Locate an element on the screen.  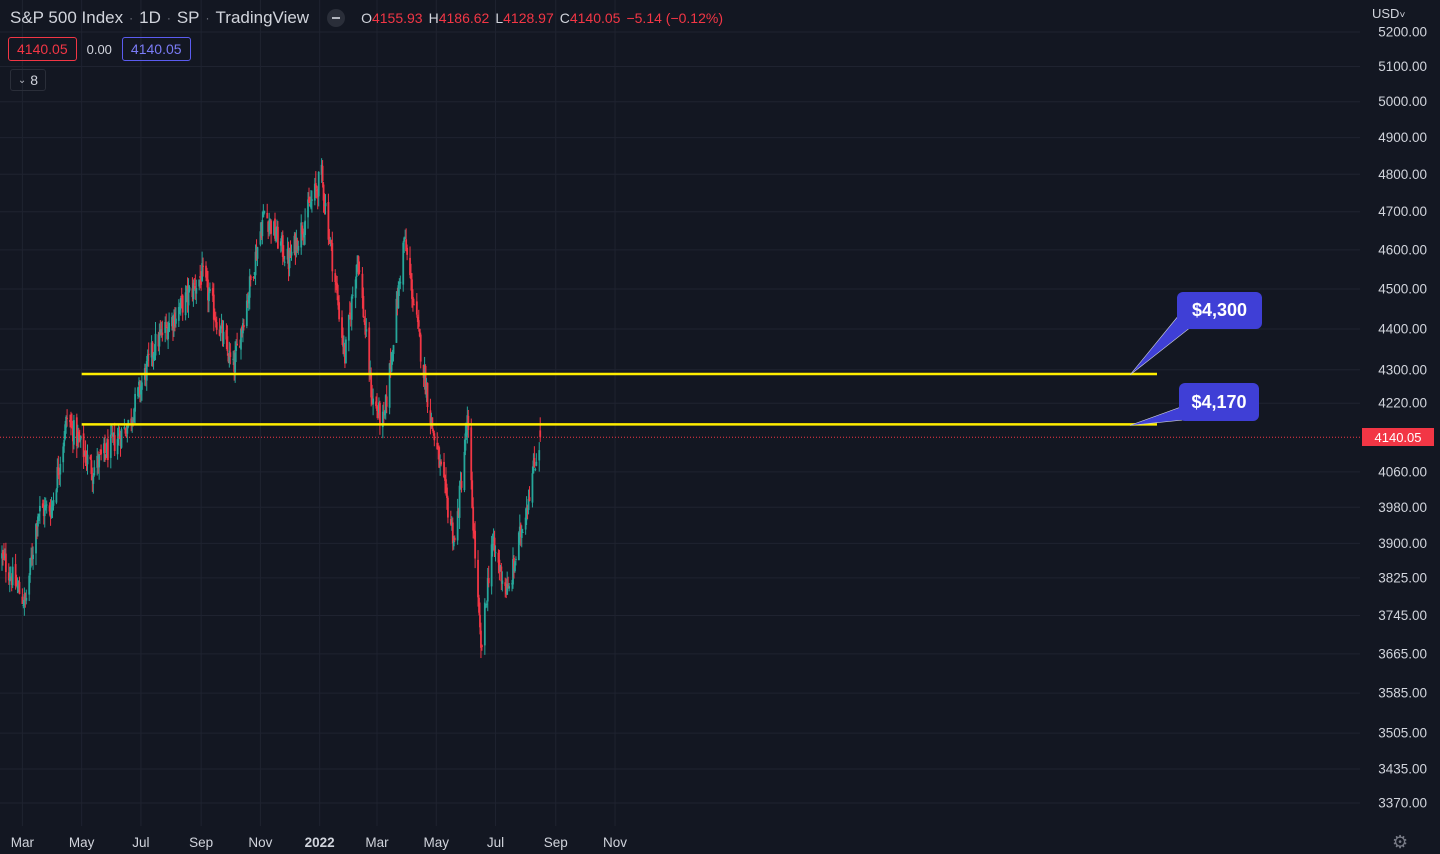
price-tick-label: 4220.00 is located at coordinates (1402, 403).